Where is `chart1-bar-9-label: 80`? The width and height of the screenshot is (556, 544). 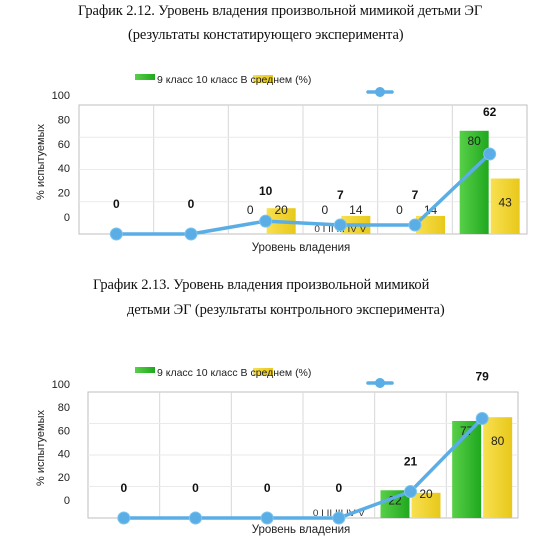 chart1-bar-9-label: 80 is located at coordinates (474, 141).